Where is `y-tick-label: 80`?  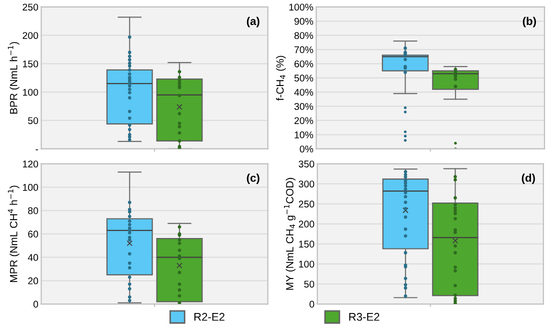 y-tick-label: 80 is located at coordinates (33, 210).